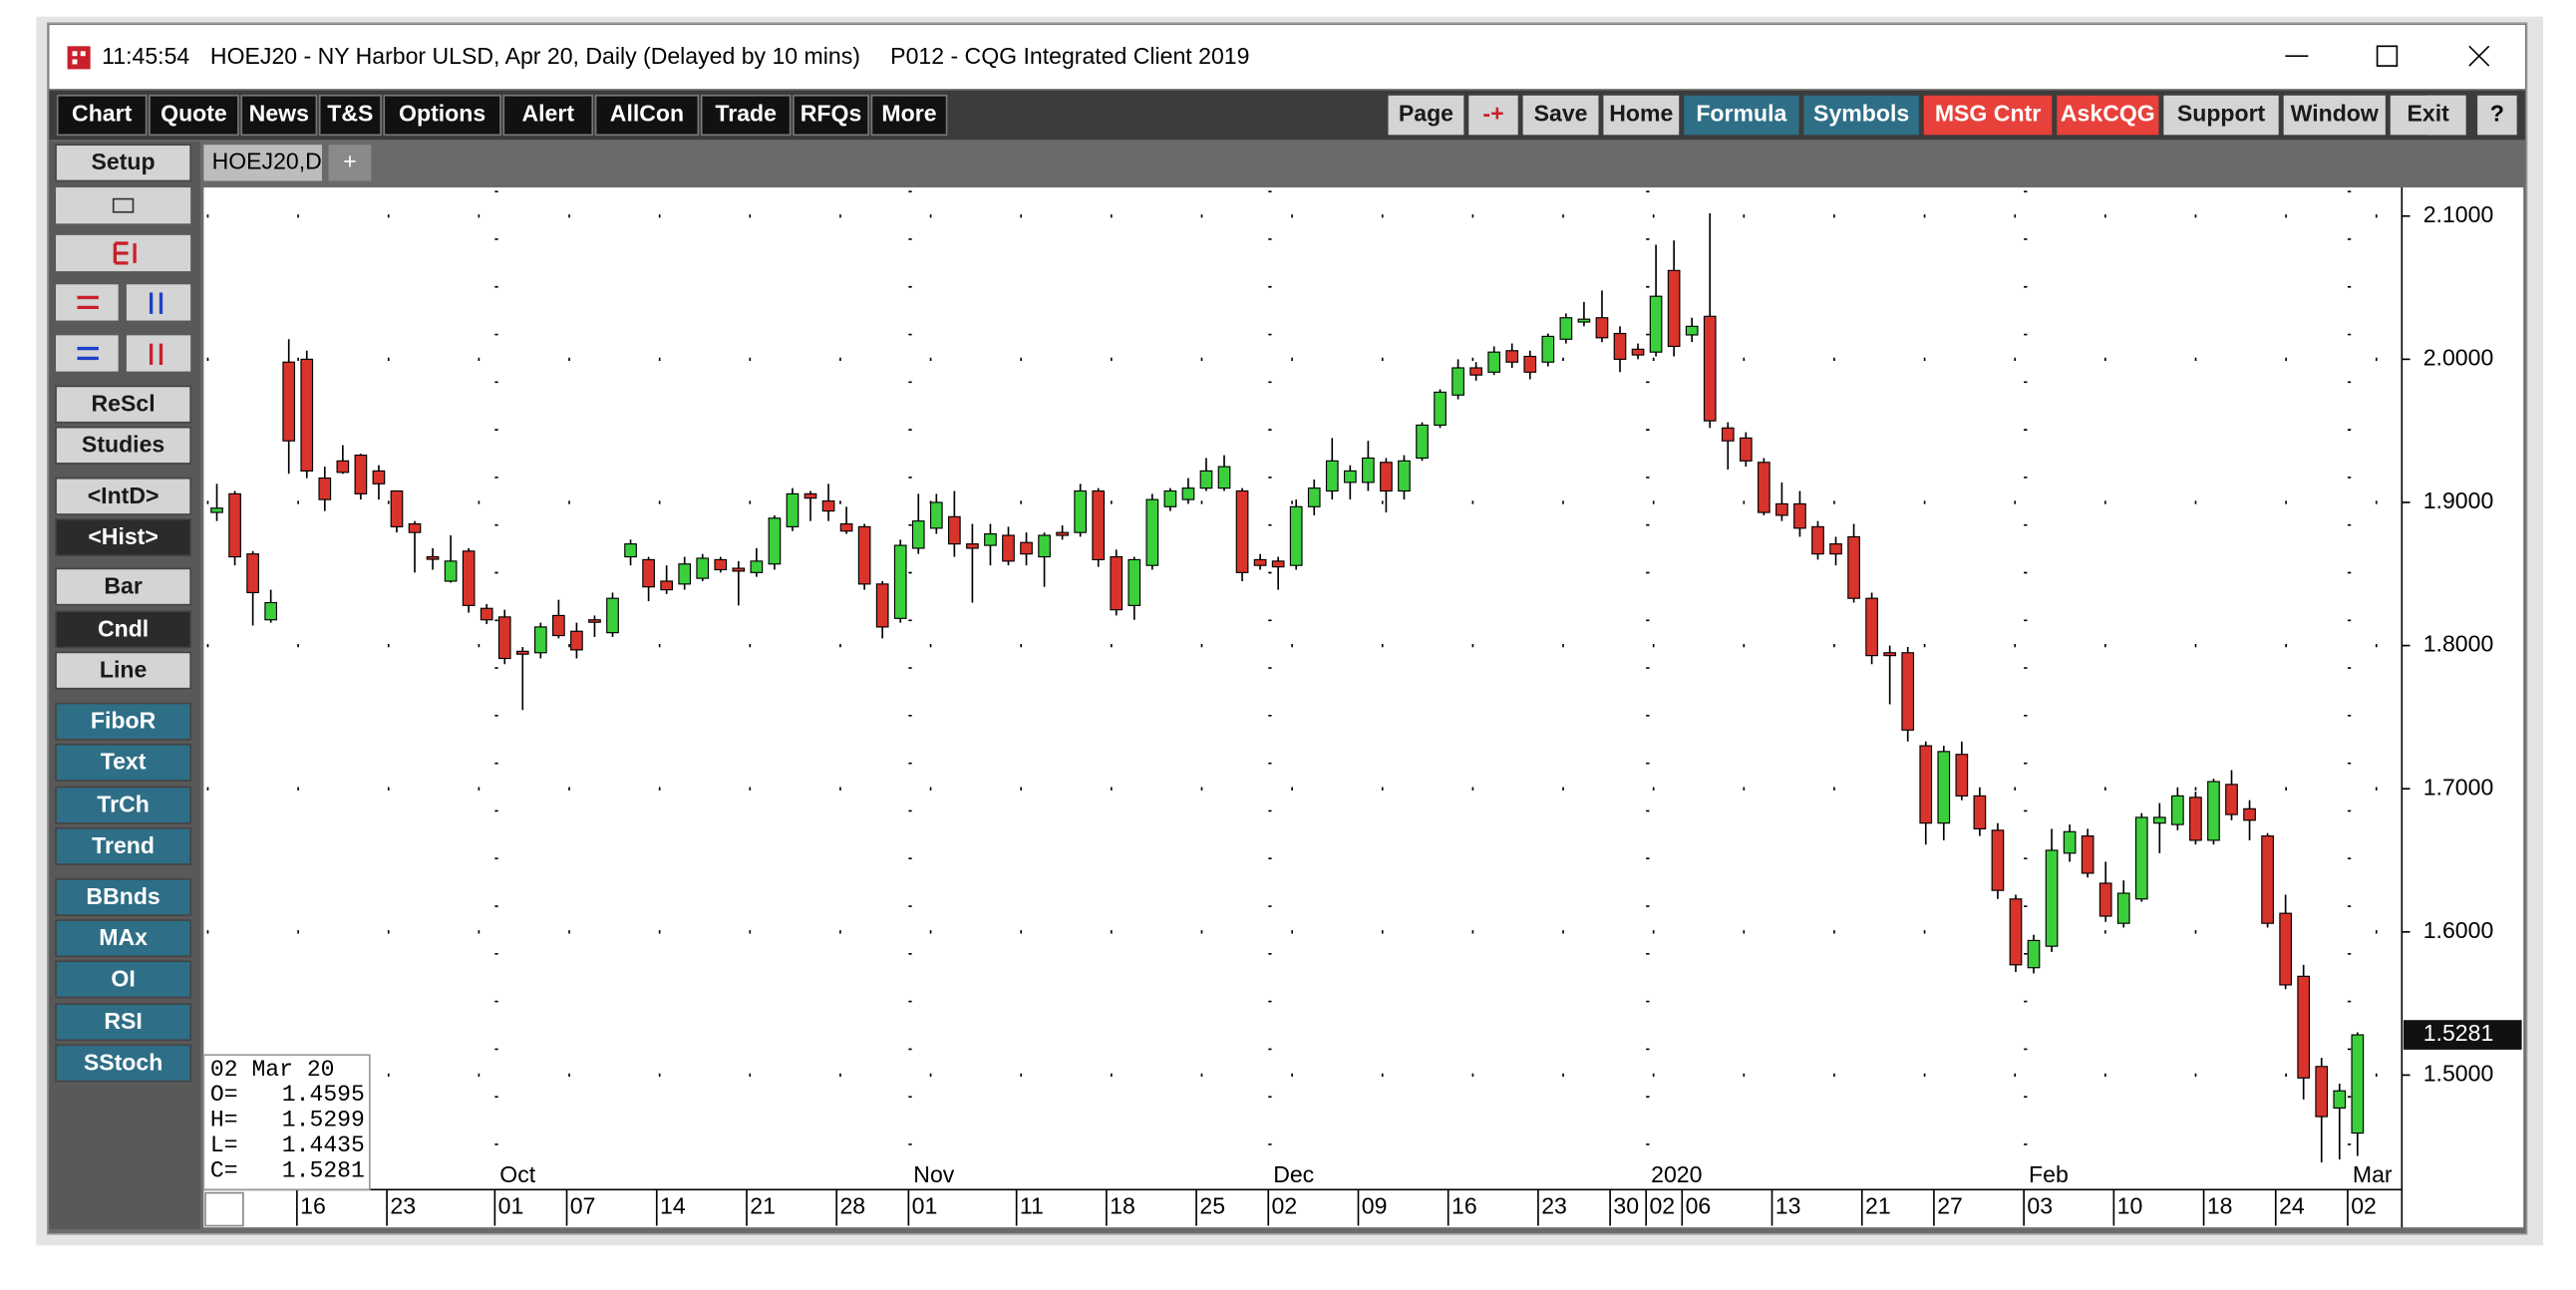 The image size is (2576, 1290). What do you see at coordinates (272, 1070) in the screenshot?
I see `info-date: 02 Mar 20` at bounding box center [272, 1070].